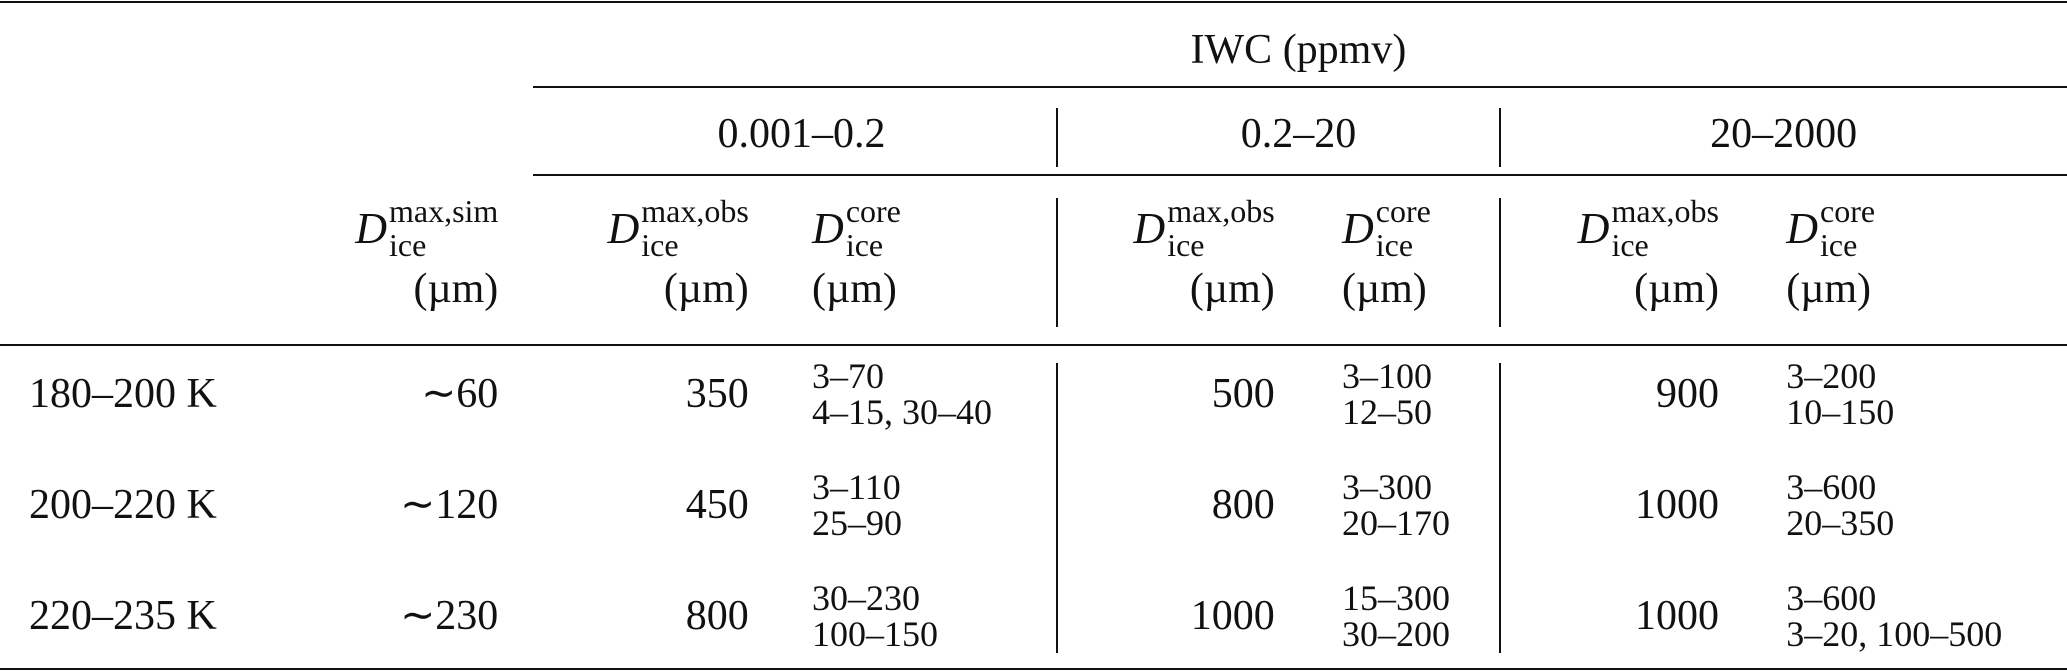 The height and width of the screenshot is (672, 2067). I want to click on core-line: 20–350, so click(1840, 522).